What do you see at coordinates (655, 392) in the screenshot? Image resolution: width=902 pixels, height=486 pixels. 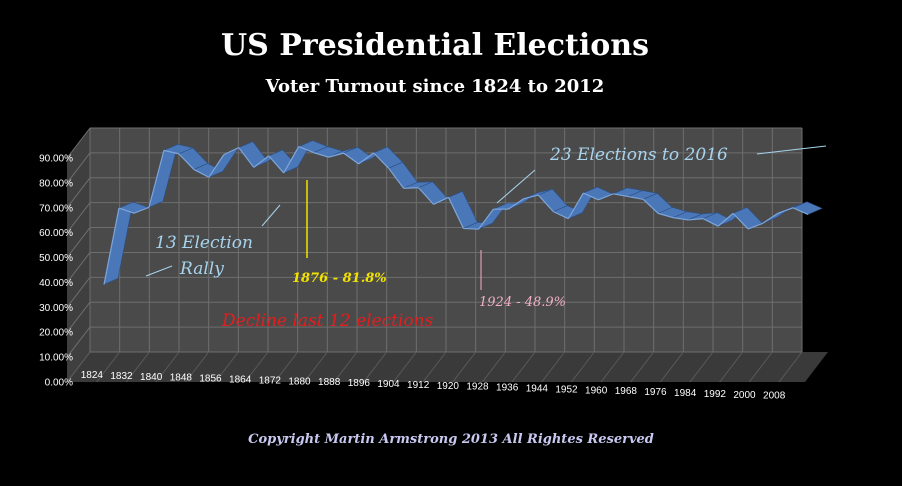 I see `x-tick-label: 1976` at bounding box center [655, 392].